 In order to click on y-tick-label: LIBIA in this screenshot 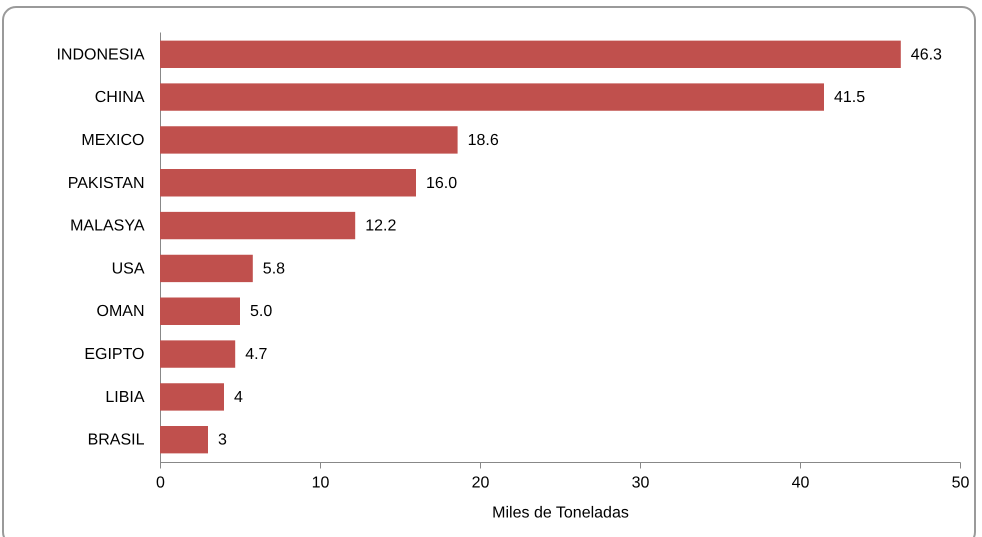, I will do `click(125, 397)`.